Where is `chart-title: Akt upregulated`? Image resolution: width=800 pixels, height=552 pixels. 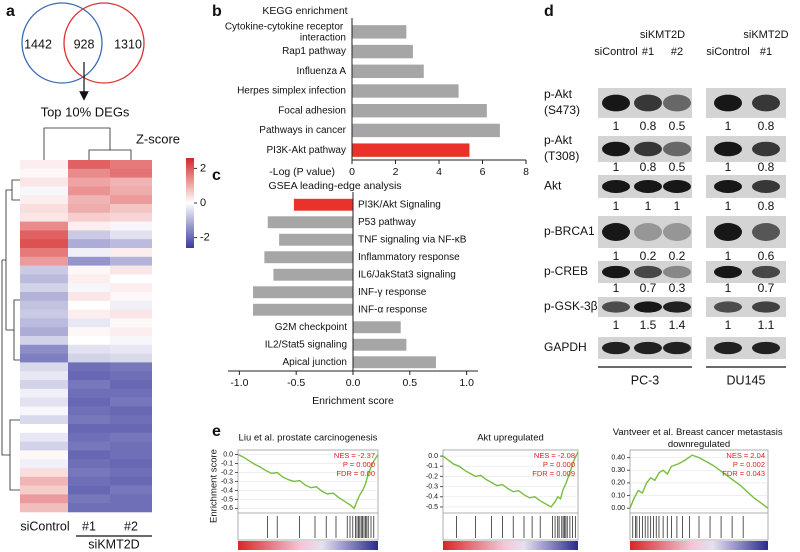 chart-title: Akt upregulated is located at coordinates (510, 438).